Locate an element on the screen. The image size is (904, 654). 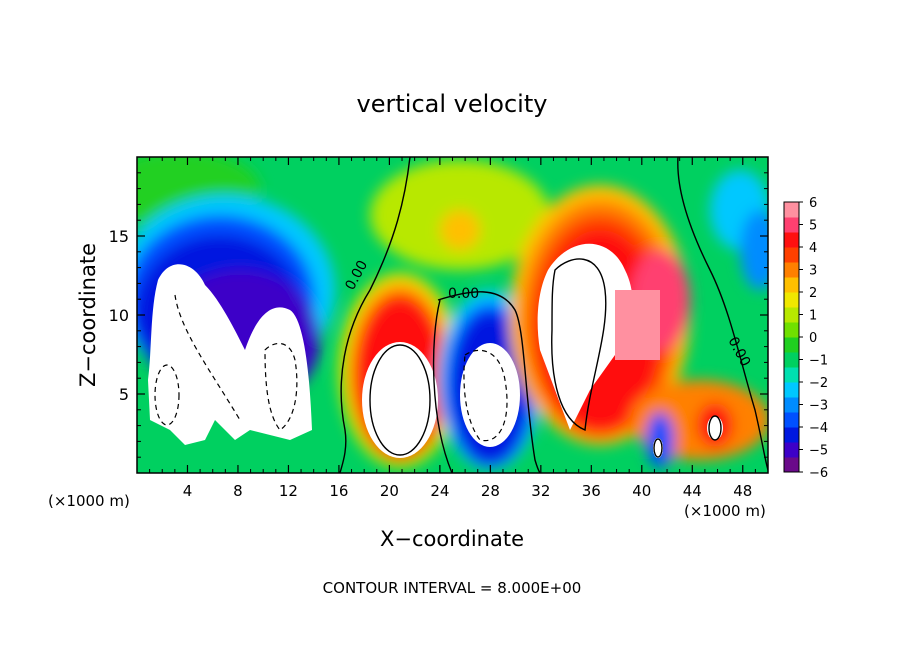
contour-interval-note: CONTOUR INTERVAL = 8.000E+00 is located at coordinates (452, 588).